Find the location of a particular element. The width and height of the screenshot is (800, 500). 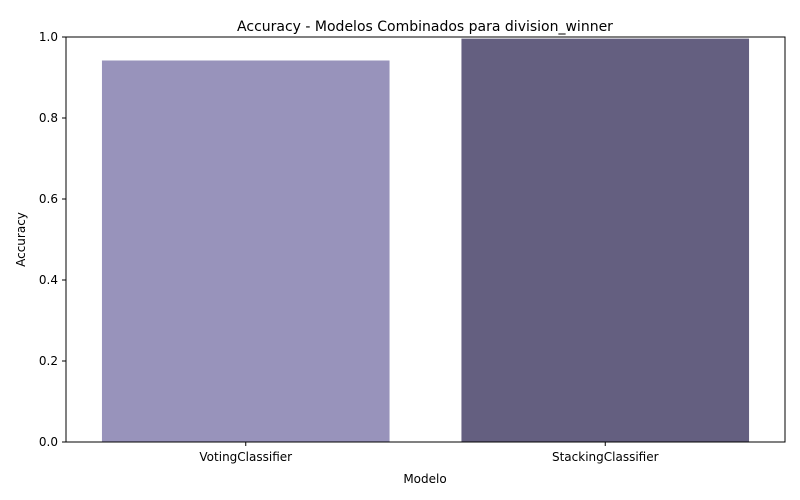

x-axis: VotingClassifier StackingClassifier is located at coordinates (429, 453).